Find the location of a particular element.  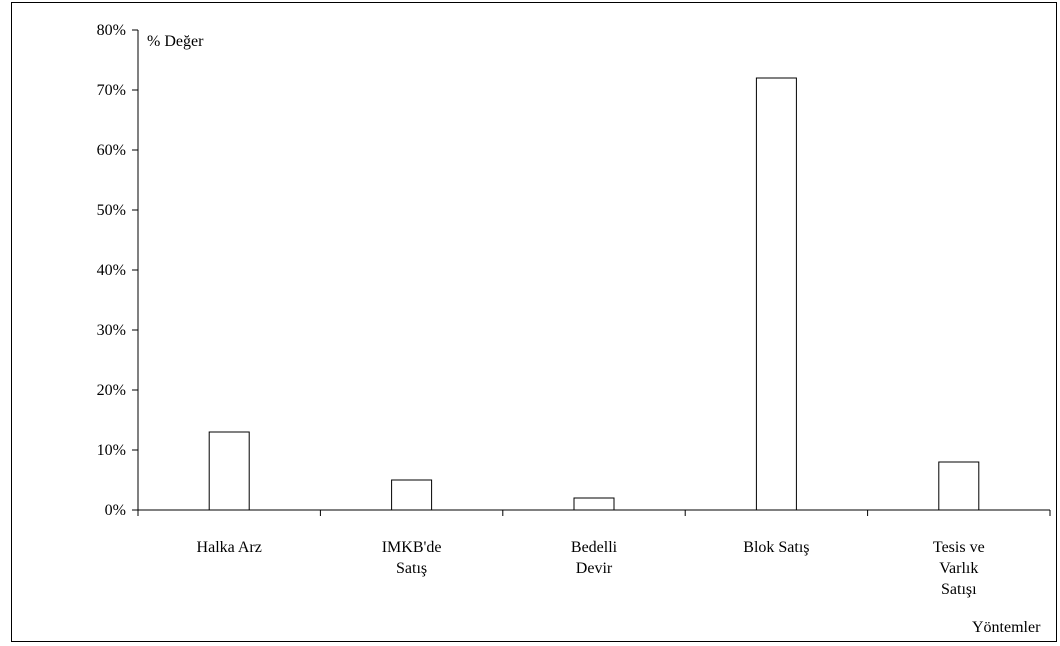

category-label: Blok Satış is located at coordinates (776, 547).